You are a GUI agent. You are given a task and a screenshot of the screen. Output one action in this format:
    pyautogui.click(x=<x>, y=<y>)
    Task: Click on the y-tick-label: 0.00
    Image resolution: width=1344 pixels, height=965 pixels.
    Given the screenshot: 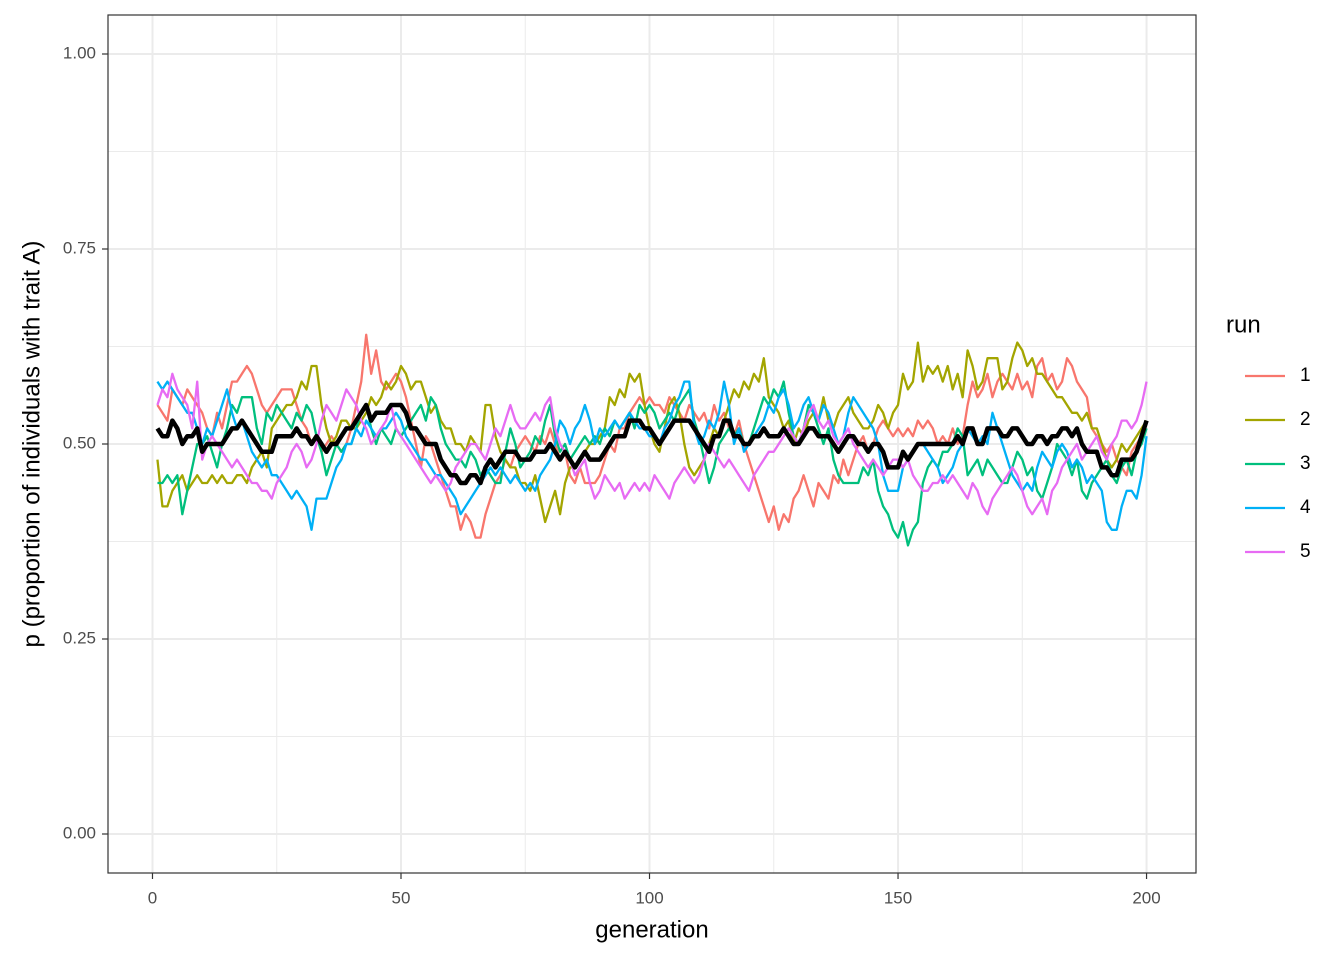 What is the action you would take?
    pyautogui.click(x=79, y=832)
    